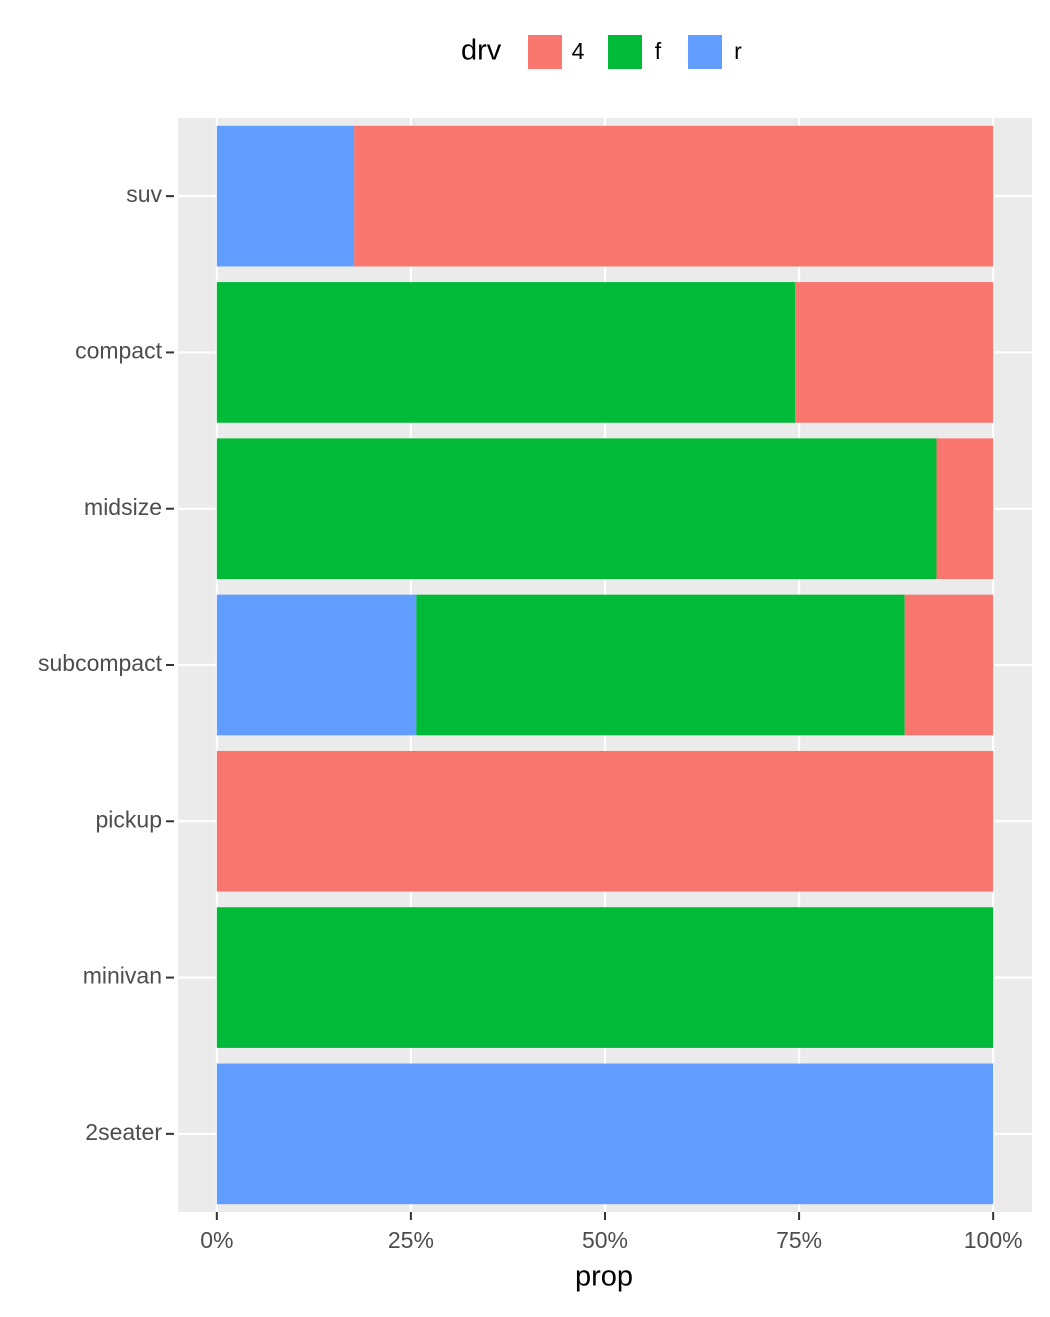 The image size is (1050, 1317). Describe the element at coordinates (144, 194) in the screenshot. I see `y-tick-label: suv` at that location.